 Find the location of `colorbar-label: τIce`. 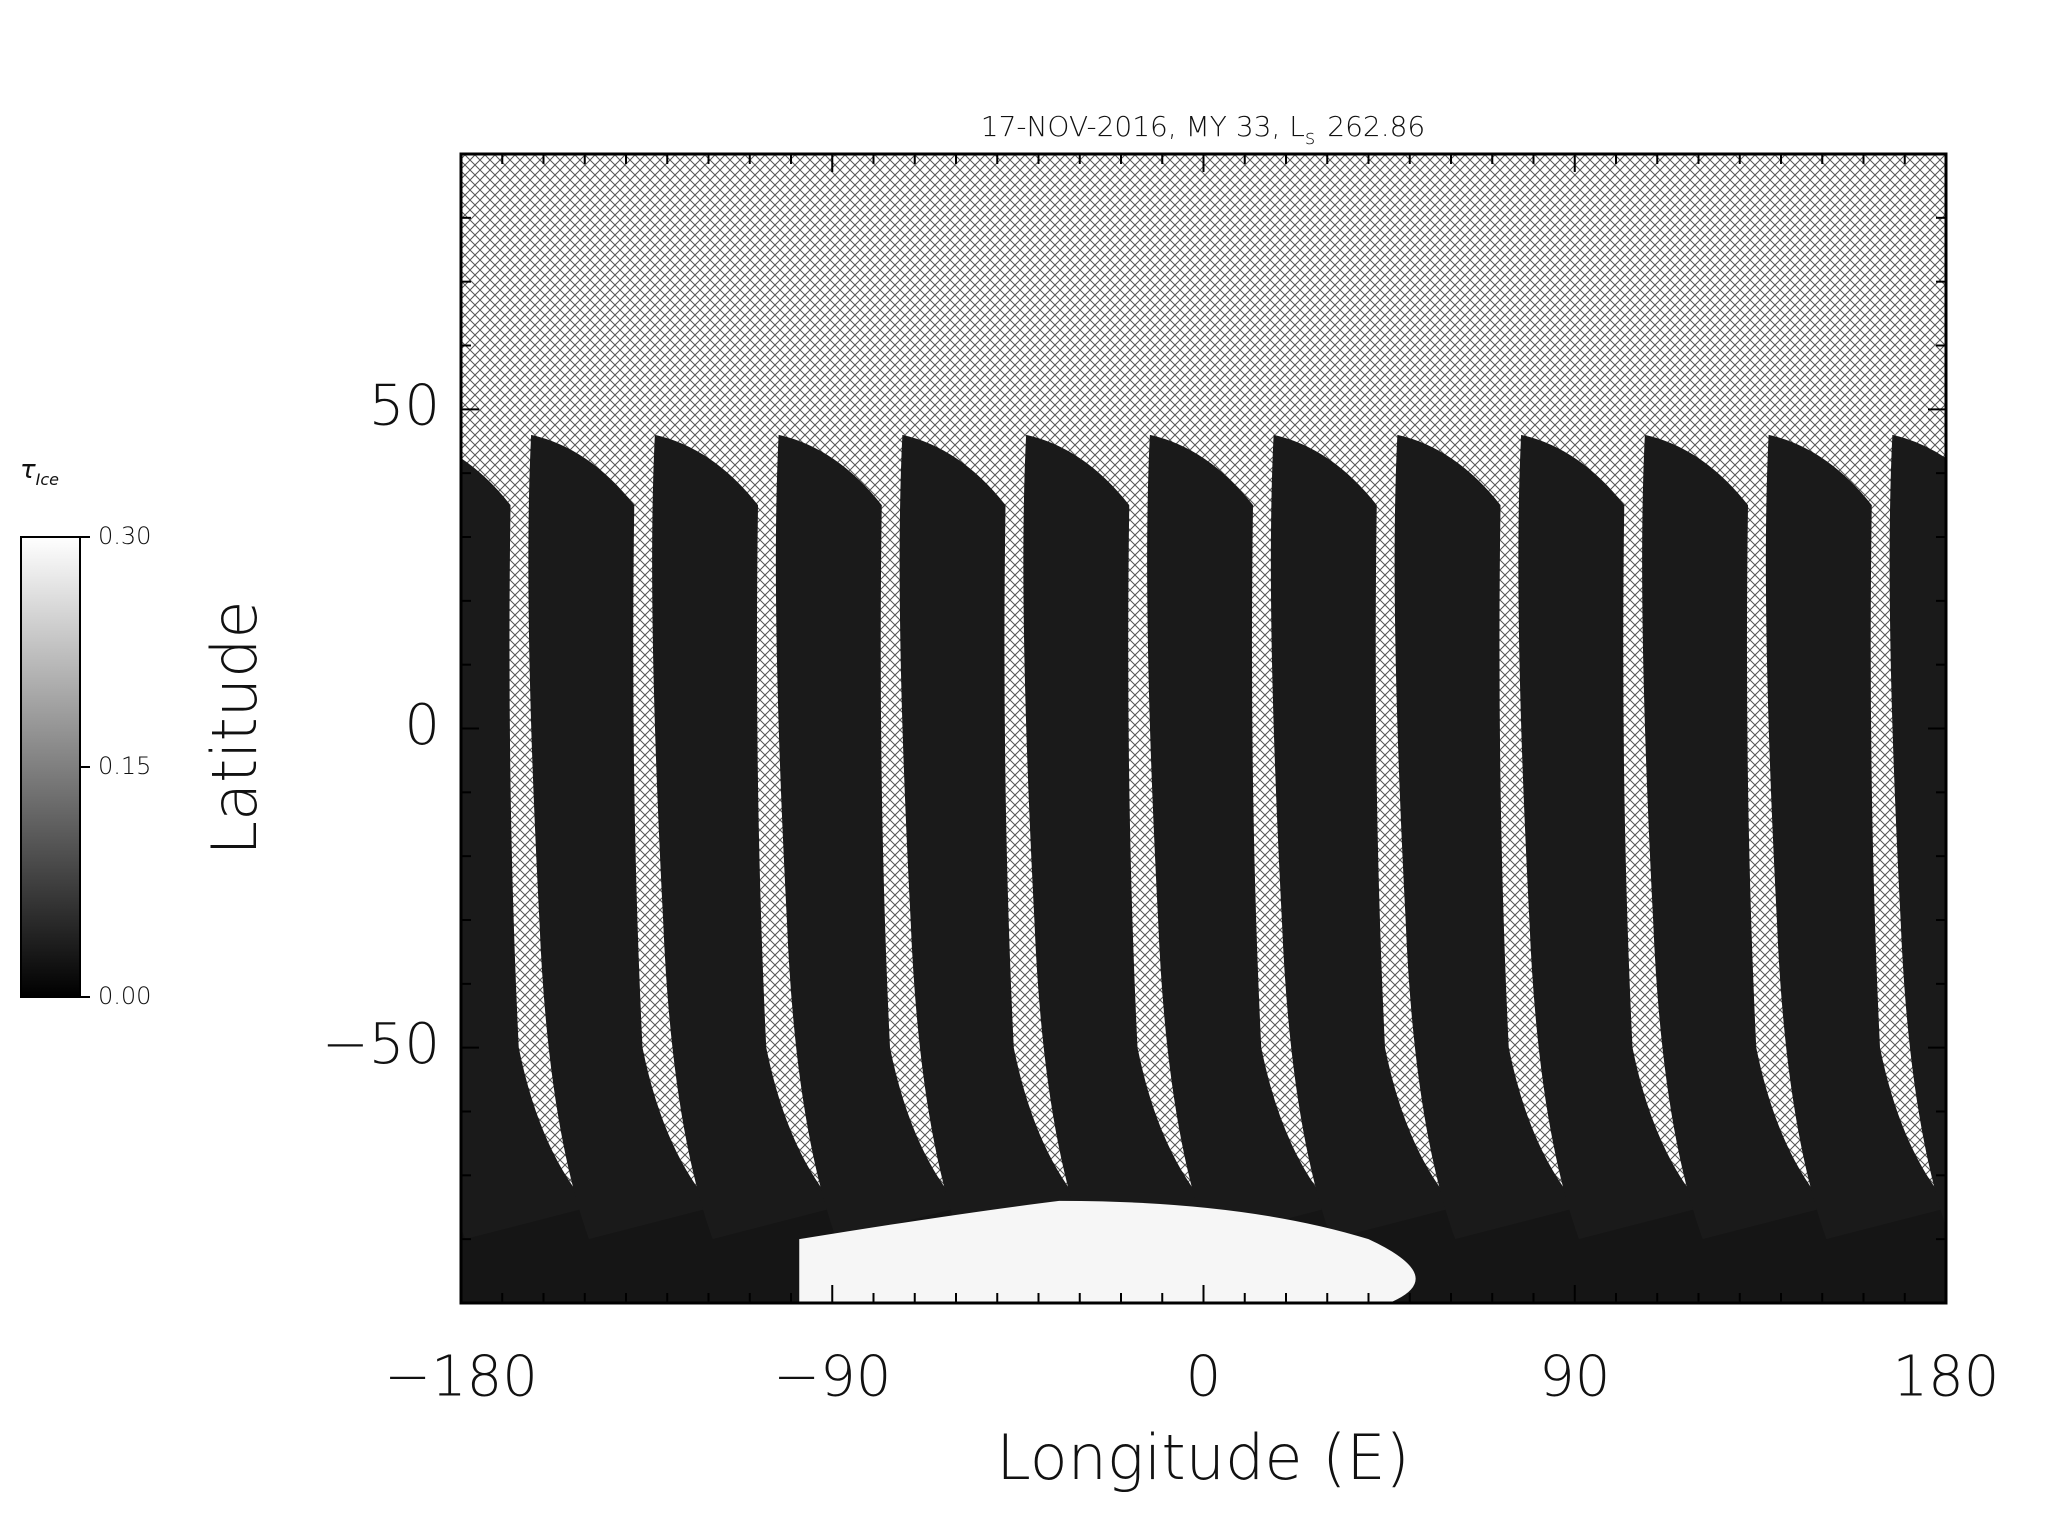

colorbar-label: τIce is located at coordinates (39, 472).